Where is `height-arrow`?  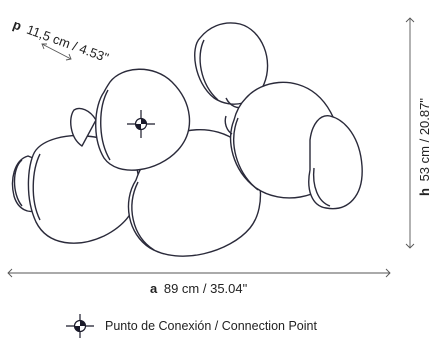 height-arrow is located at coordinates (410, 133).